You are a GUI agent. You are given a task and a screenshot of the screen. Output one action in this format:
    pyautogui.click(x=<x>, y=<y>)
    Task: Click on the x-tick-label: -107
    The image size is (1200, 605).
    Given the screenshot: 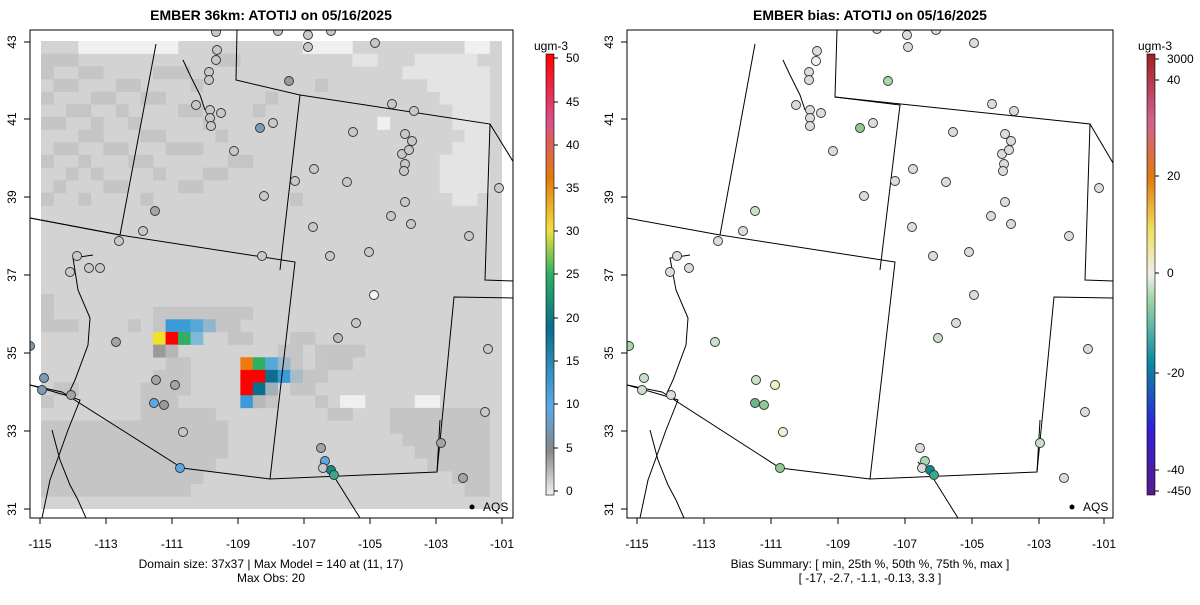 What is the action you would take?
    pyautogui.click(x=905, y=544)
    